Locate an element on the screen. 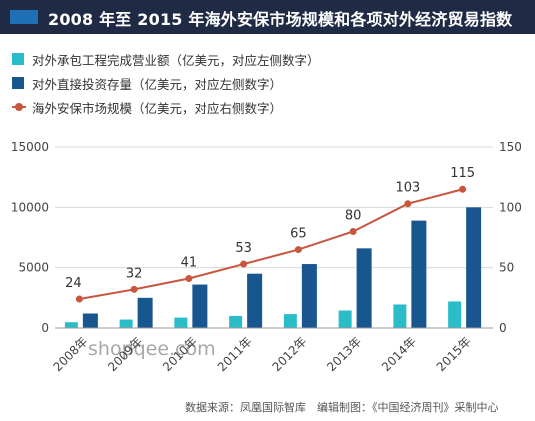 The height and width of the screenshot is (421, 535). security-data-label: 103 is located at coordinates (407, 188).